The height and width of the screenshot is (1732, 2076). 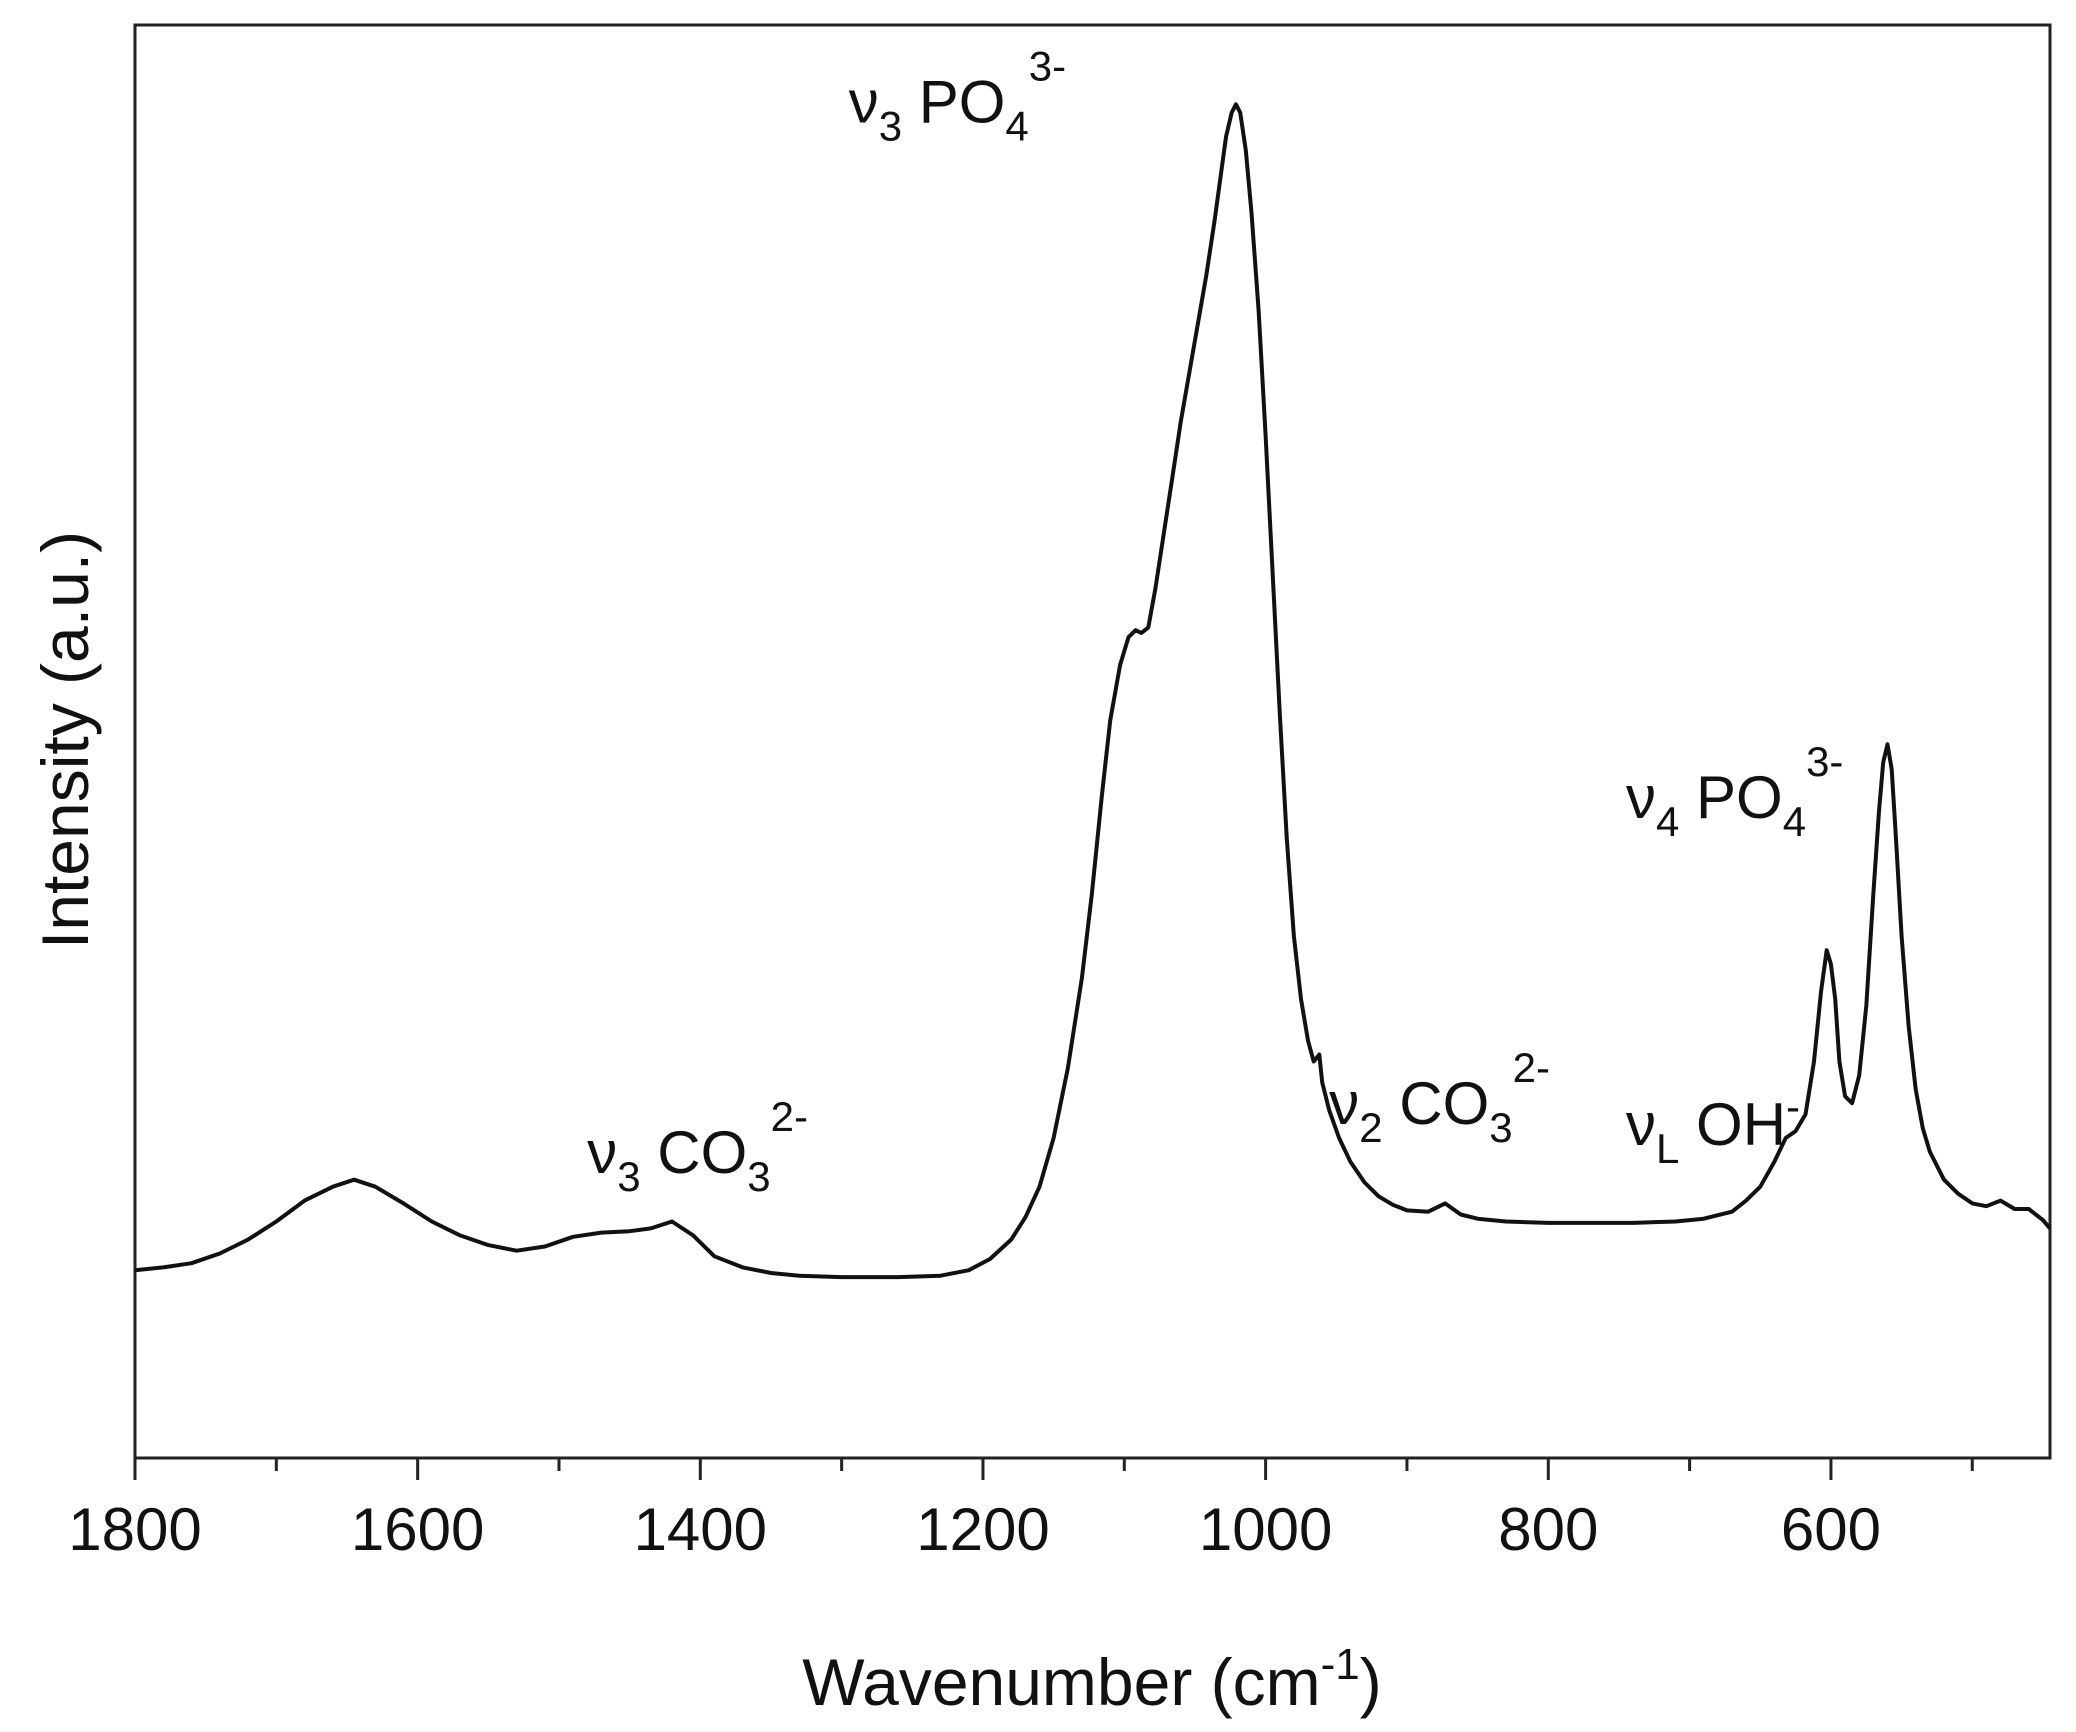 What do you see at coordinates (1371, 1682) in the screenshot?
I see `x-axis-title-close: )` at bounding box center [1371, 1682].